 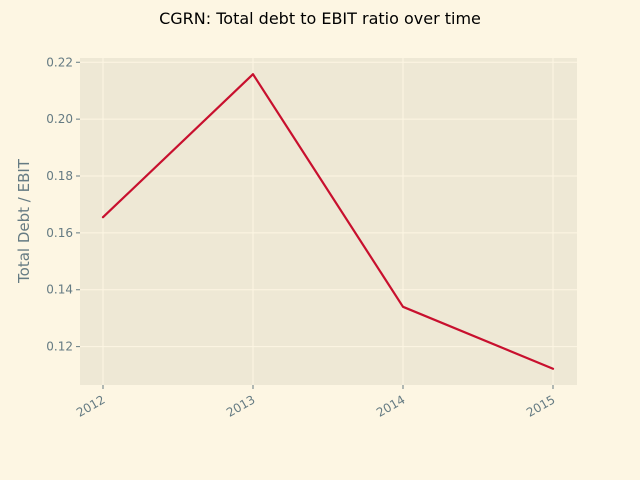 I want to click on y-axis: 0.12 0.14 0.16 0.18 0.20 0.22, so click(x=63, y=204).